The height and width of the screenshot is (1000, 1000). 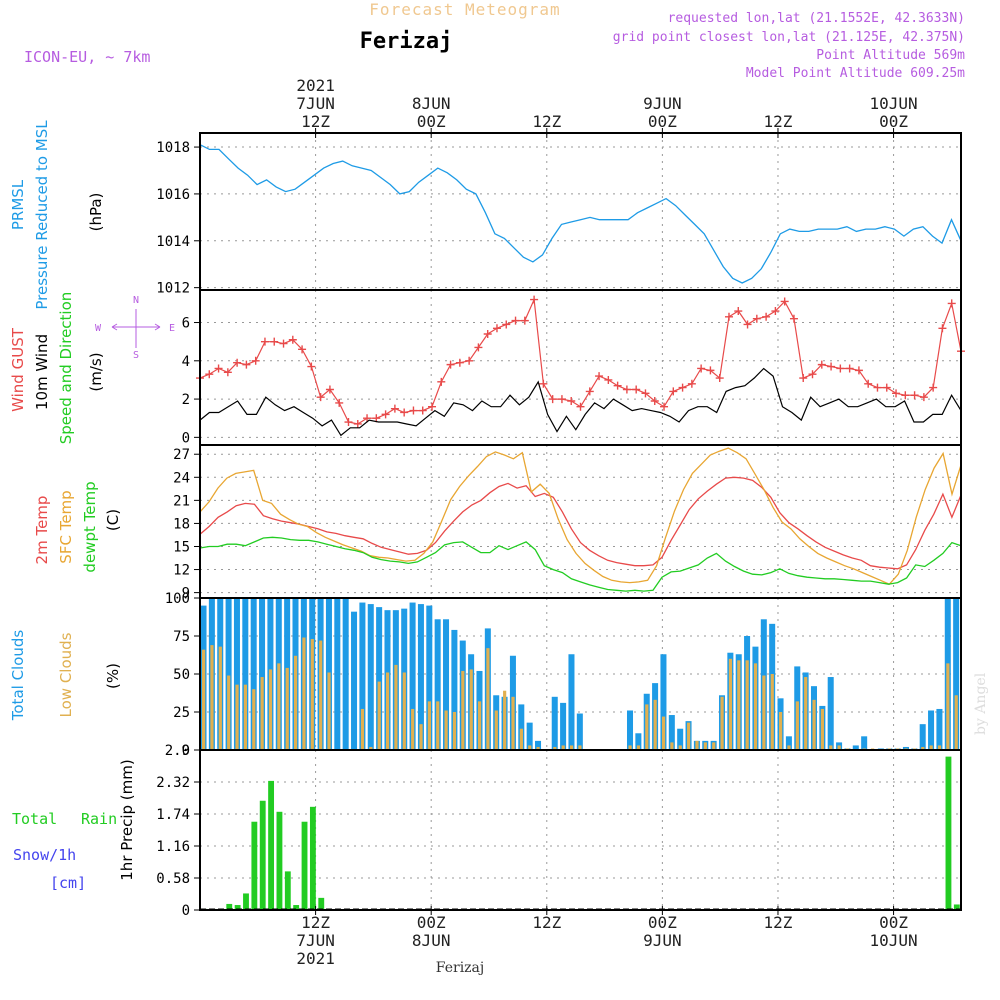 I want to click on ytick-label: 21, so click(x=181, y=501).